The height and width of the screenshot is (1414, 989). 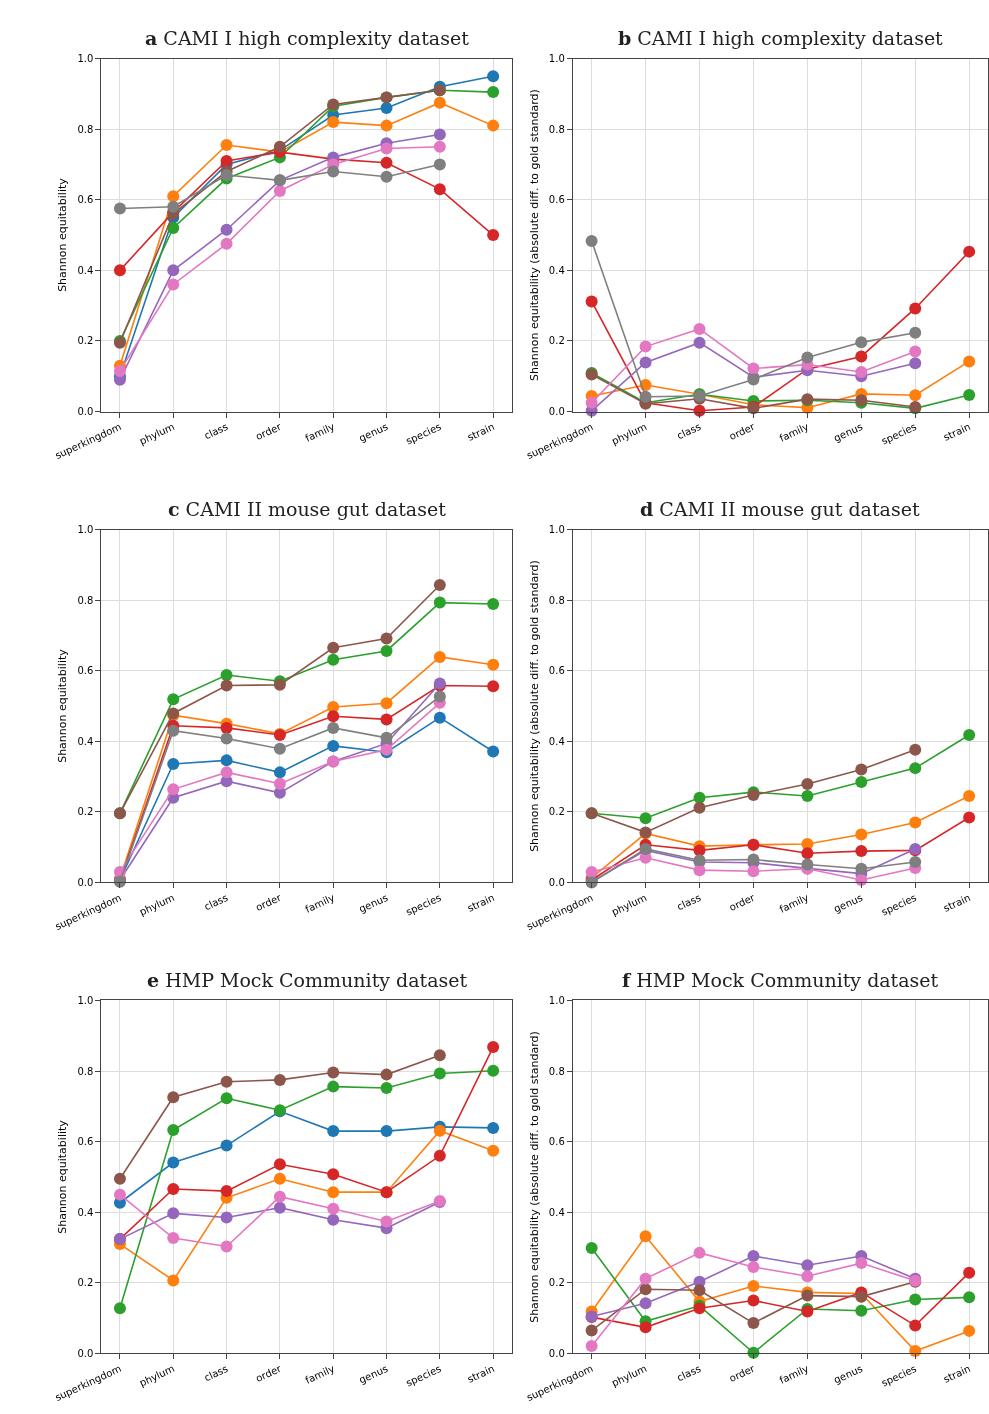 I want to click on chart-title: c CAMI II mouse gut dataset, so click(x=307, y=509).